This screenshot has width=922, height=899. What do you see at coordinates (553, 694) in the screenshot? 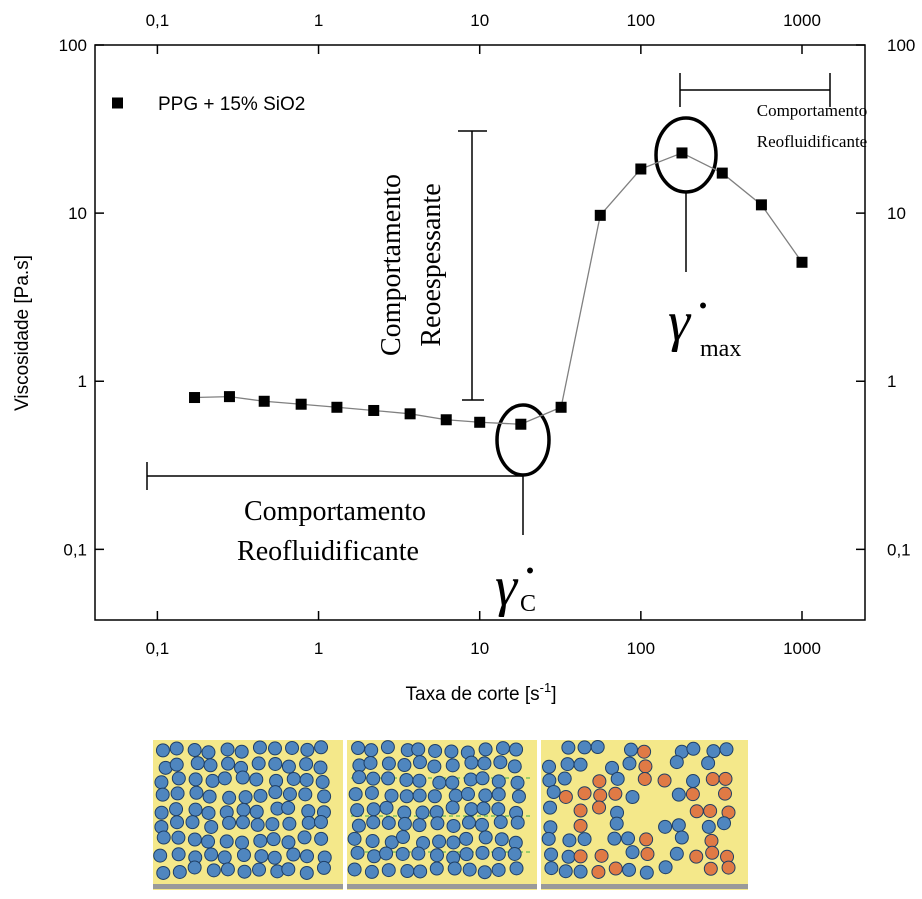
I see `x-axis-label-end: ]` at bounding box center [553, 694].